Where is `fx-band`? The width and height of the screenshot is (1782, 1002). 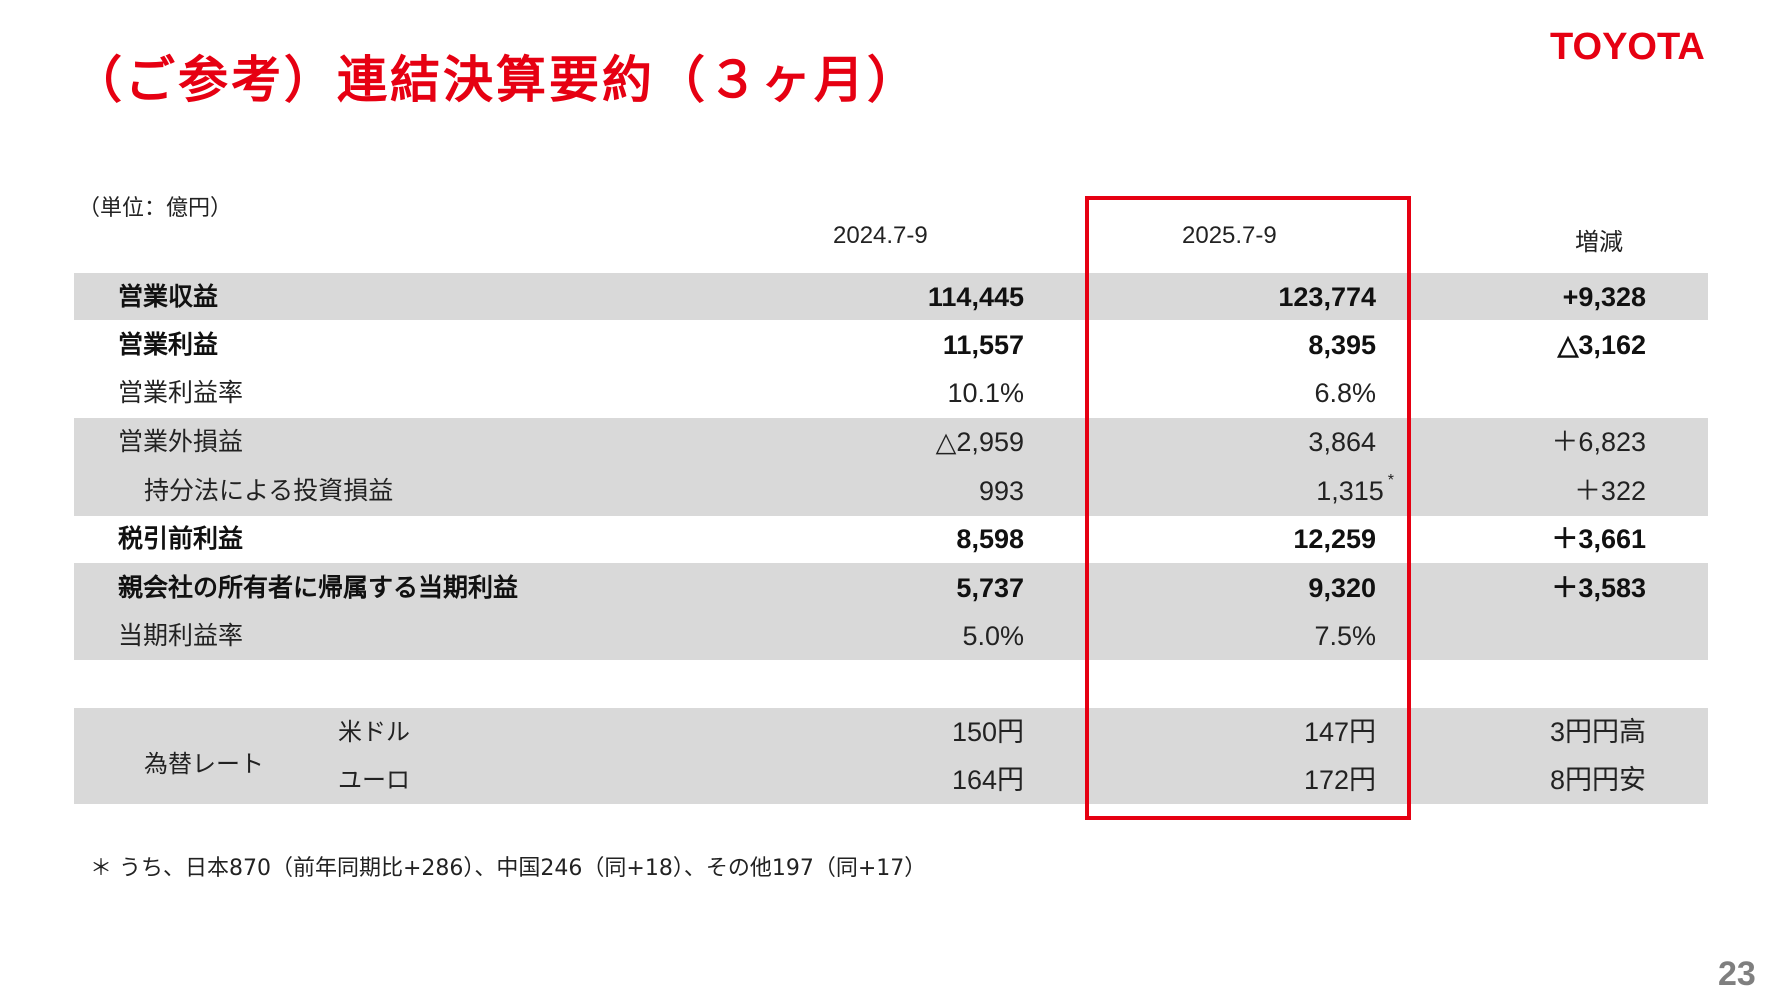
fx-band is located at coordinates (891, 756).